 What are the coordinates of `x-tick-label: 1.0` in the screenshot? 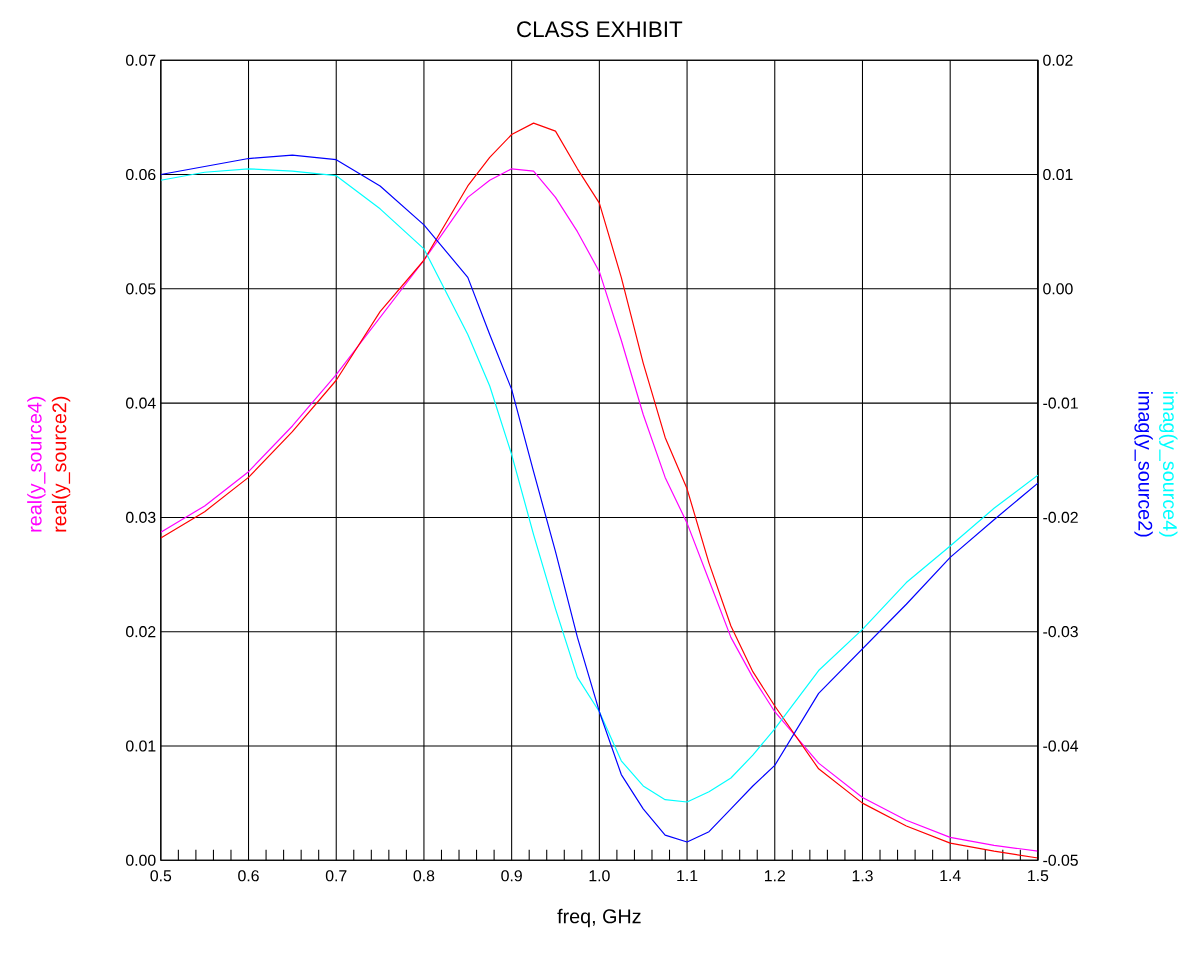 It's located at (599, 876).